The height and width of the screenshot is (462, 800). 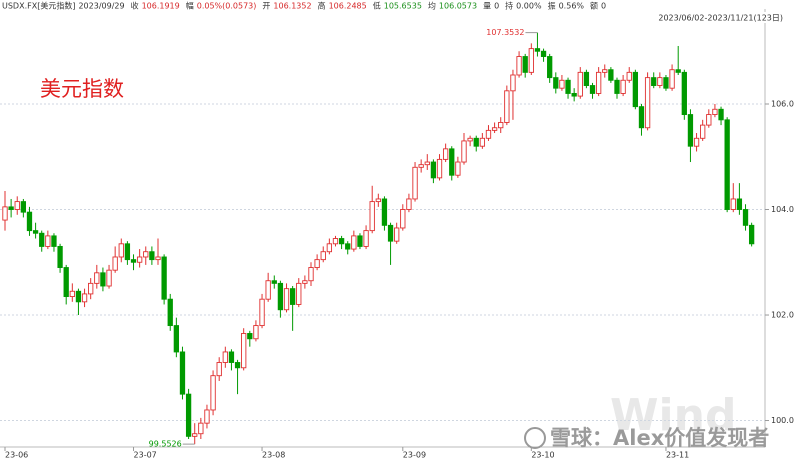 What do you see at coordinates (782, 104) in the screenshot?
I see `y-tick-label: 106.0` at bounding box center [782, 104].